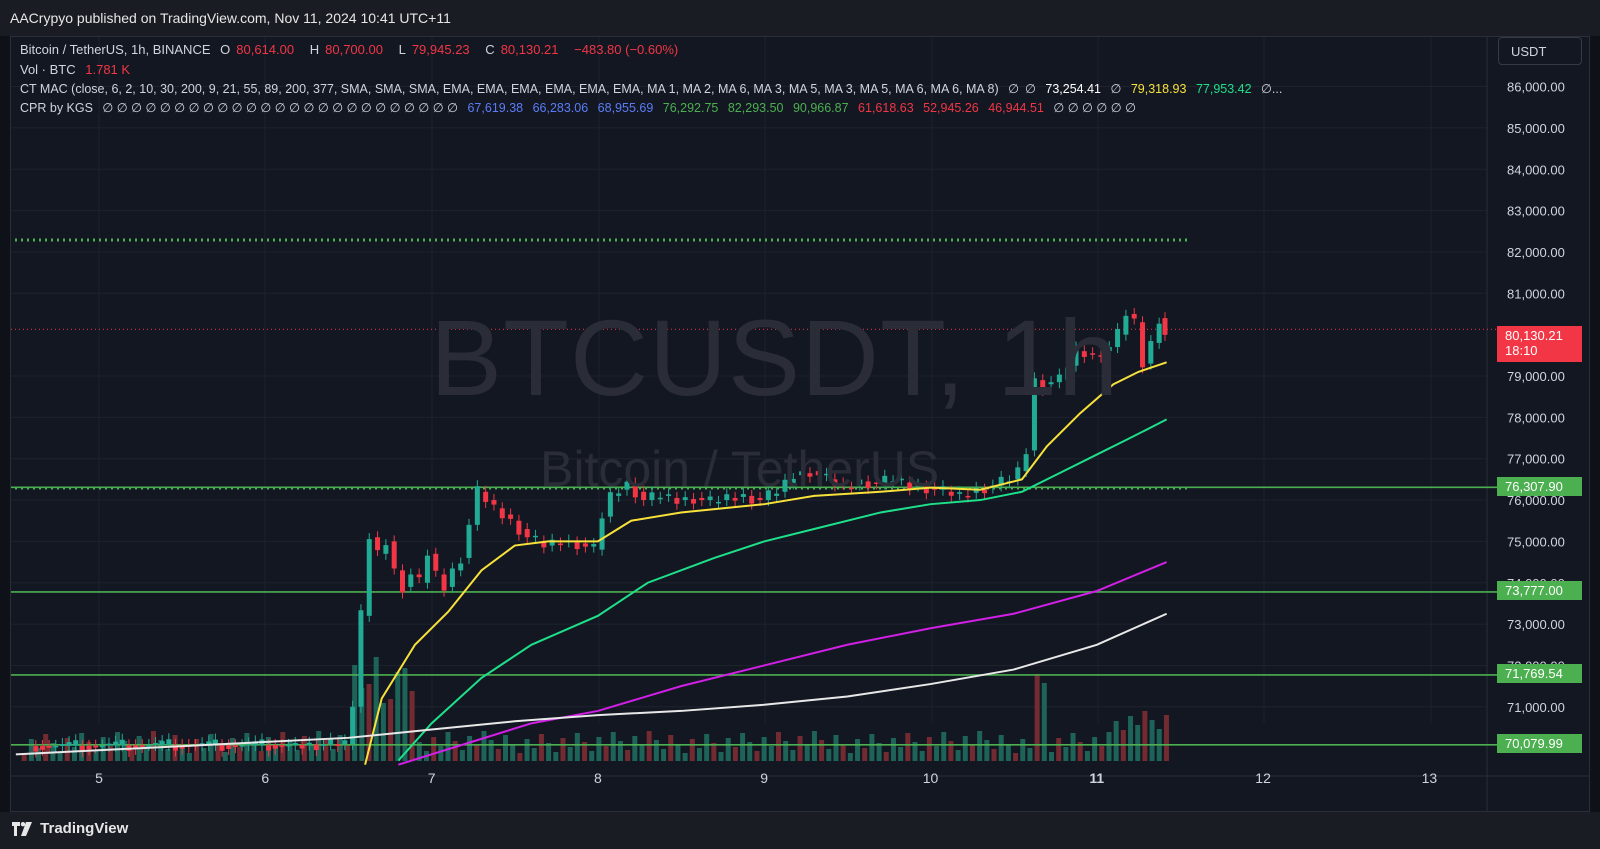 The image size is (1600, 849). I want to click on brand-name: TradingView, so click(84, 828).